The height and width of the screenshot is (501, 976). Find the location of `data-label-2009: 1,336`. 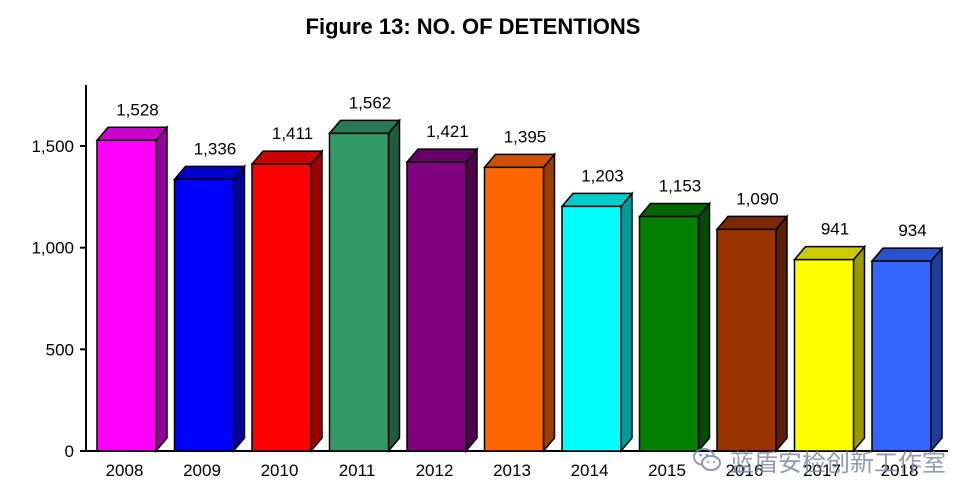

data-label-2009: 1,336 is located at coordinates (215, 148).